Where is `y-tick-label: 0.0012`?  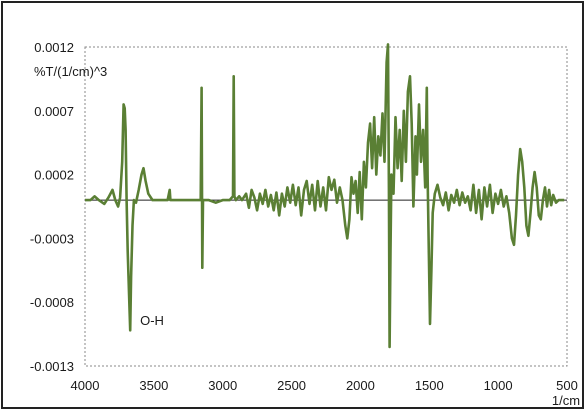
y-tick-label: 0.0012 is located at coordinates (54, 47).